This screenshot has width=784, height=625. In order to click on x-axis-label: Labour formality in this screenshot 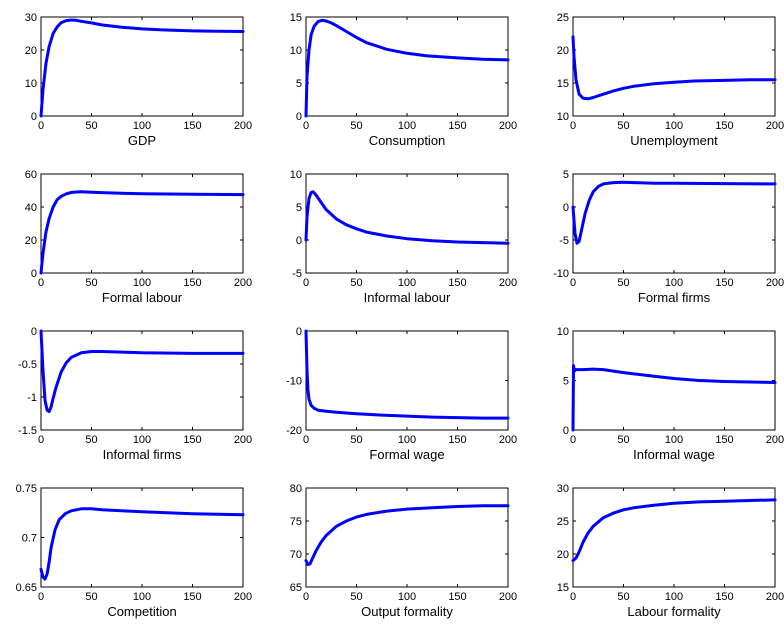, I will do `click(674, 611)`.